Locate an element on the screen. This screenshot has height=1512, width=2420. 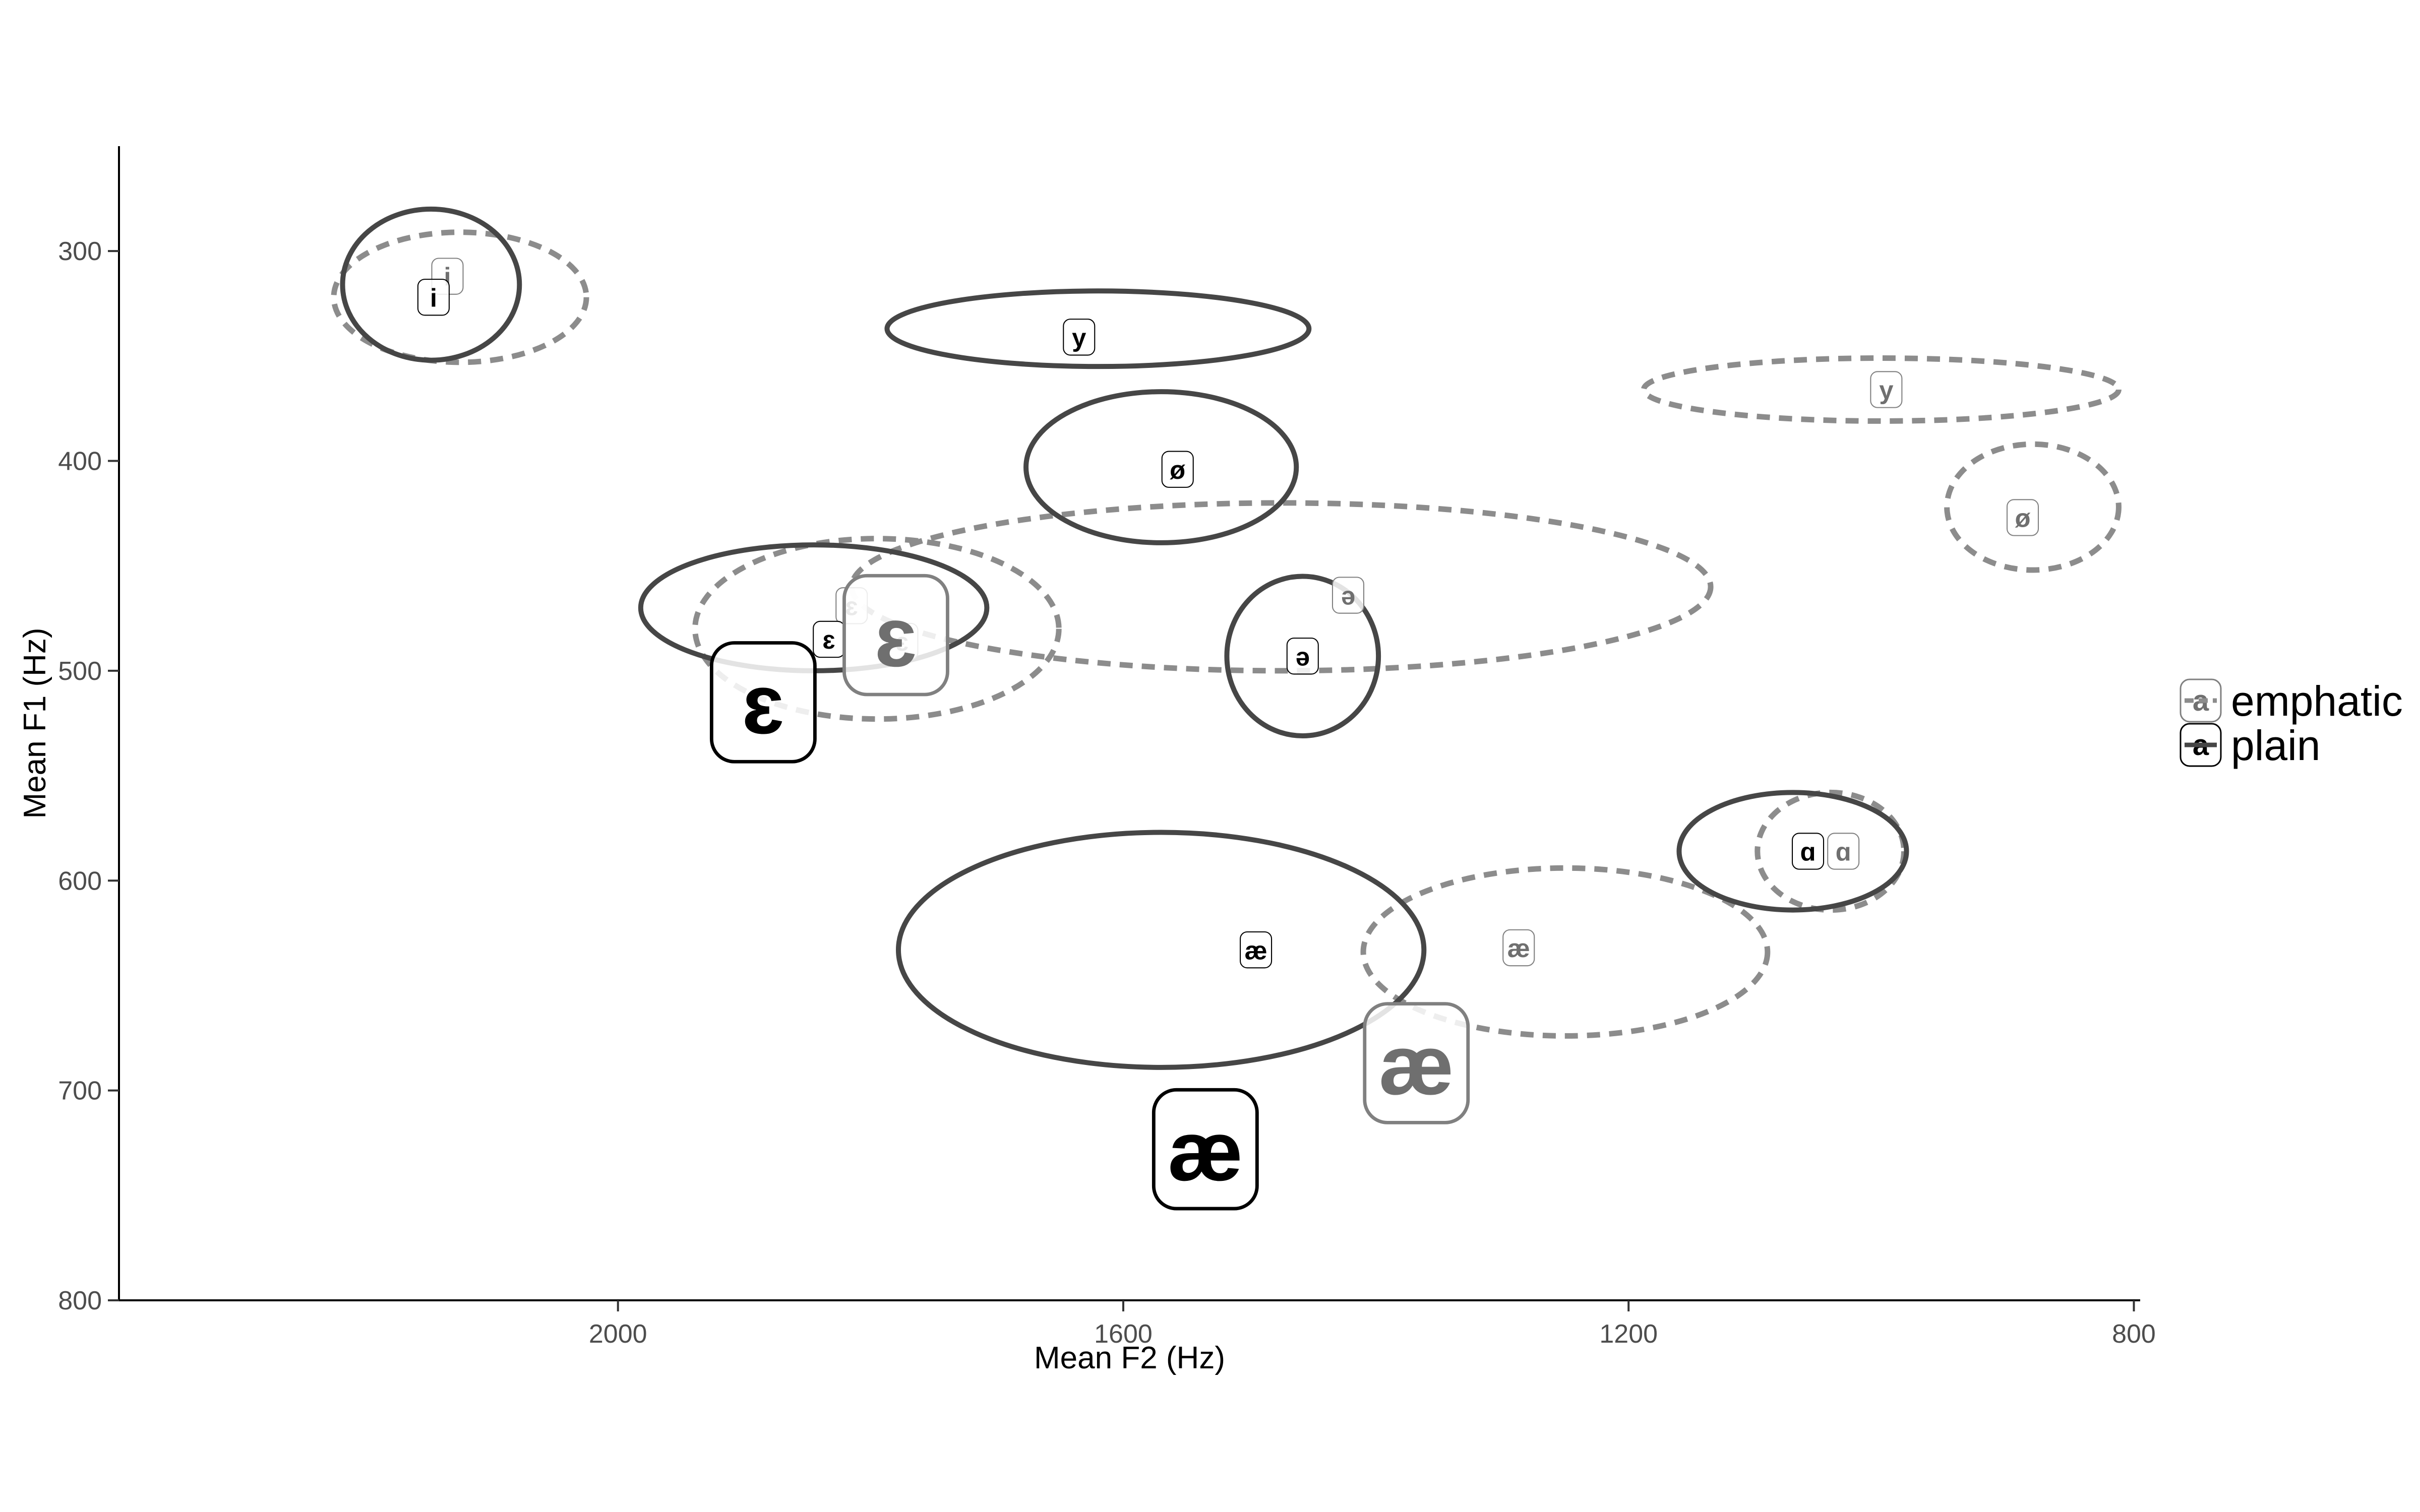
legend: aemphaticaplain is located at coordinates (2291, 723).